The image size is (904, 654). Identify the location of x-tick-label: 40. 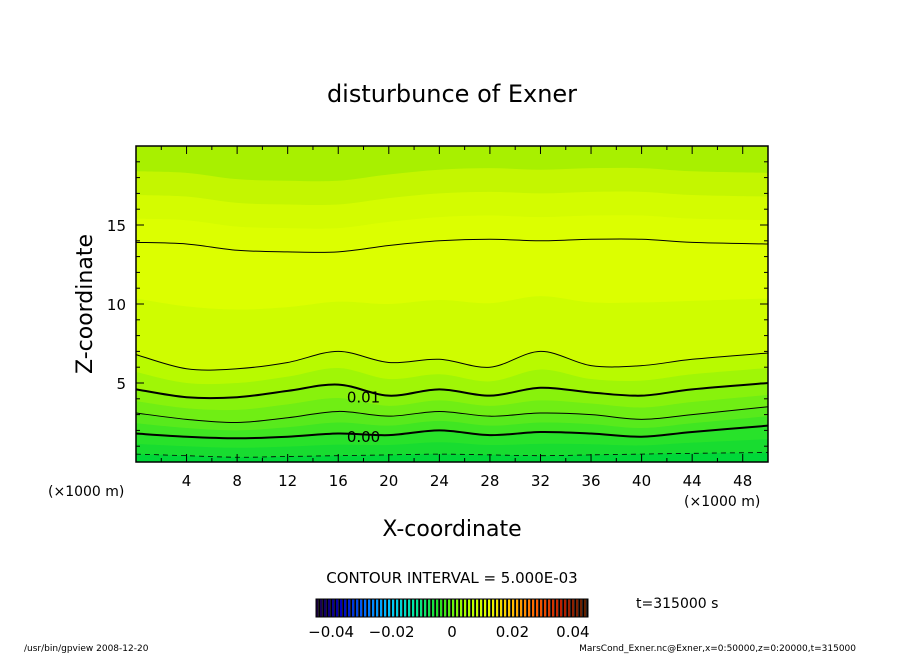
(641, 481).